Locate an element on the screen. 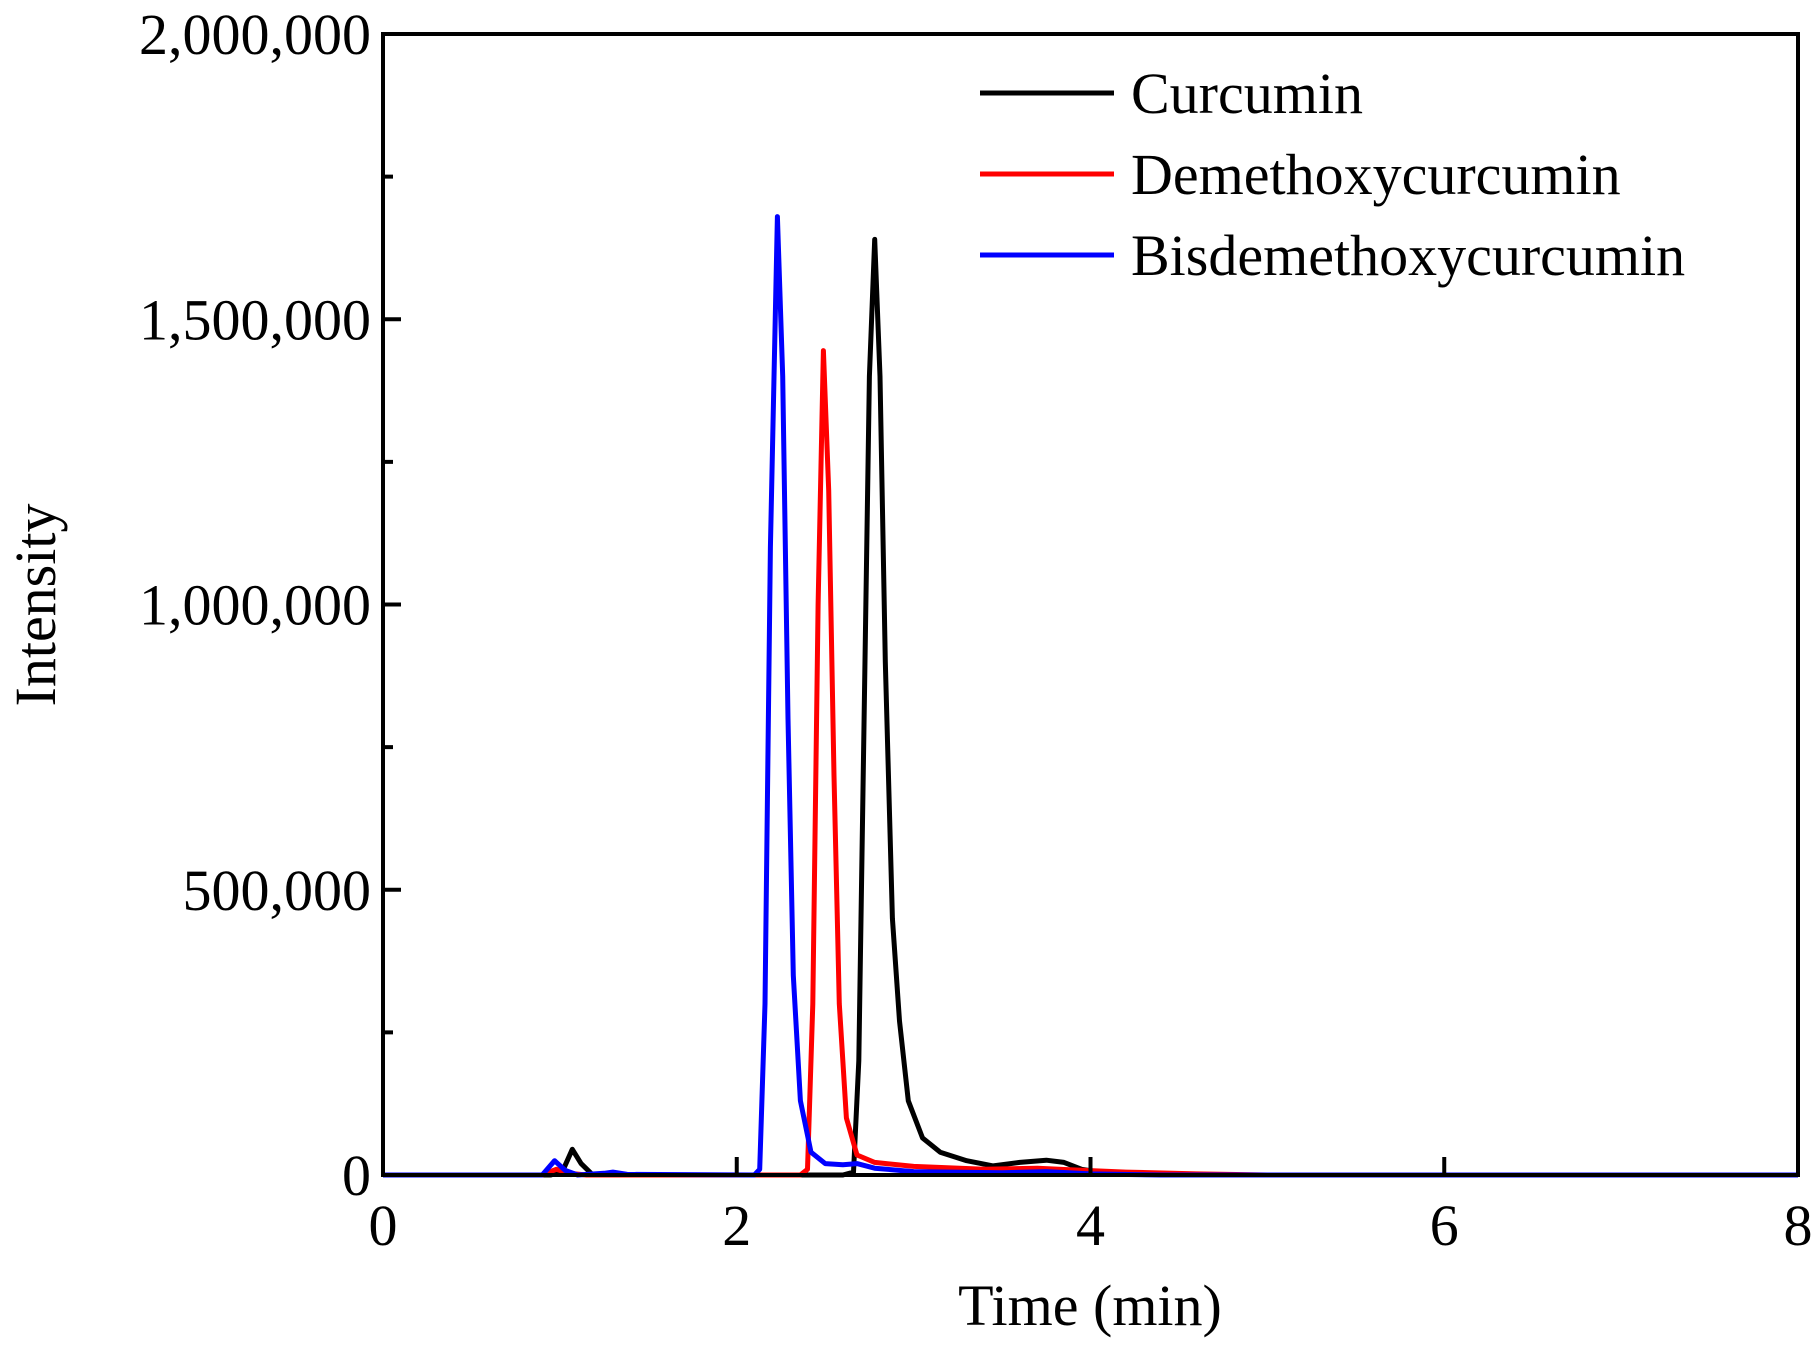  x-tick-label: 8 is located at coordinates (1798, 1225).